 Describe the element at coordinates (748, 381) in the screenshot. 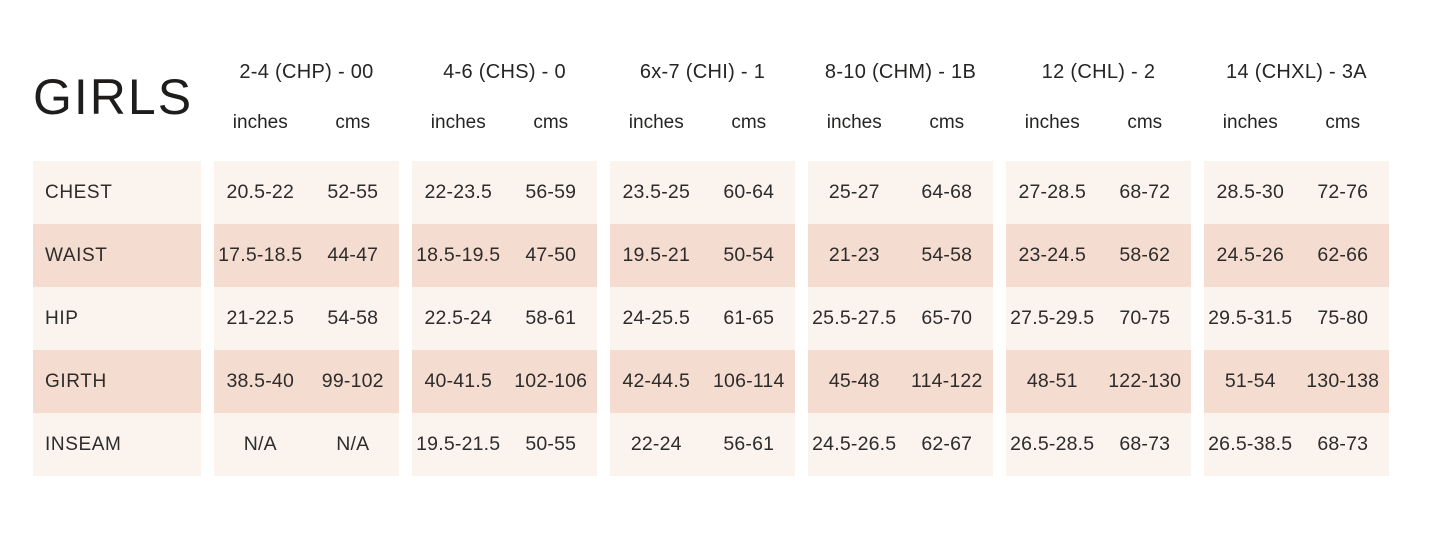

I see `cell-value: 106-114` at that location.